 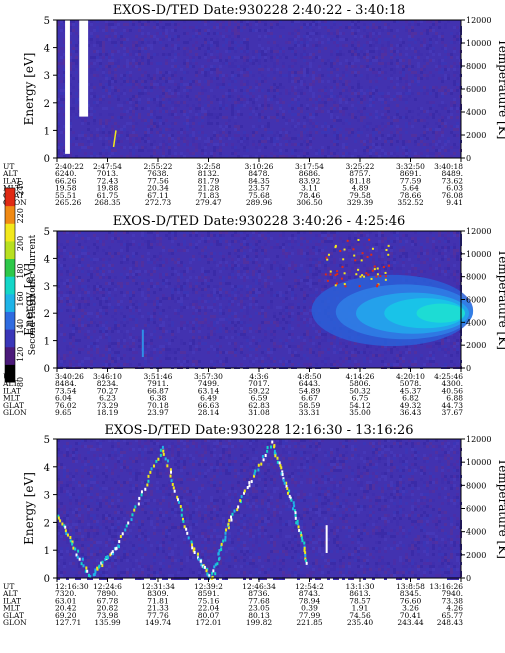 What do you see at coordinates (410, 622) in the screenshot?
I see `row-value: 243.44` at bounding box center [410, 622].